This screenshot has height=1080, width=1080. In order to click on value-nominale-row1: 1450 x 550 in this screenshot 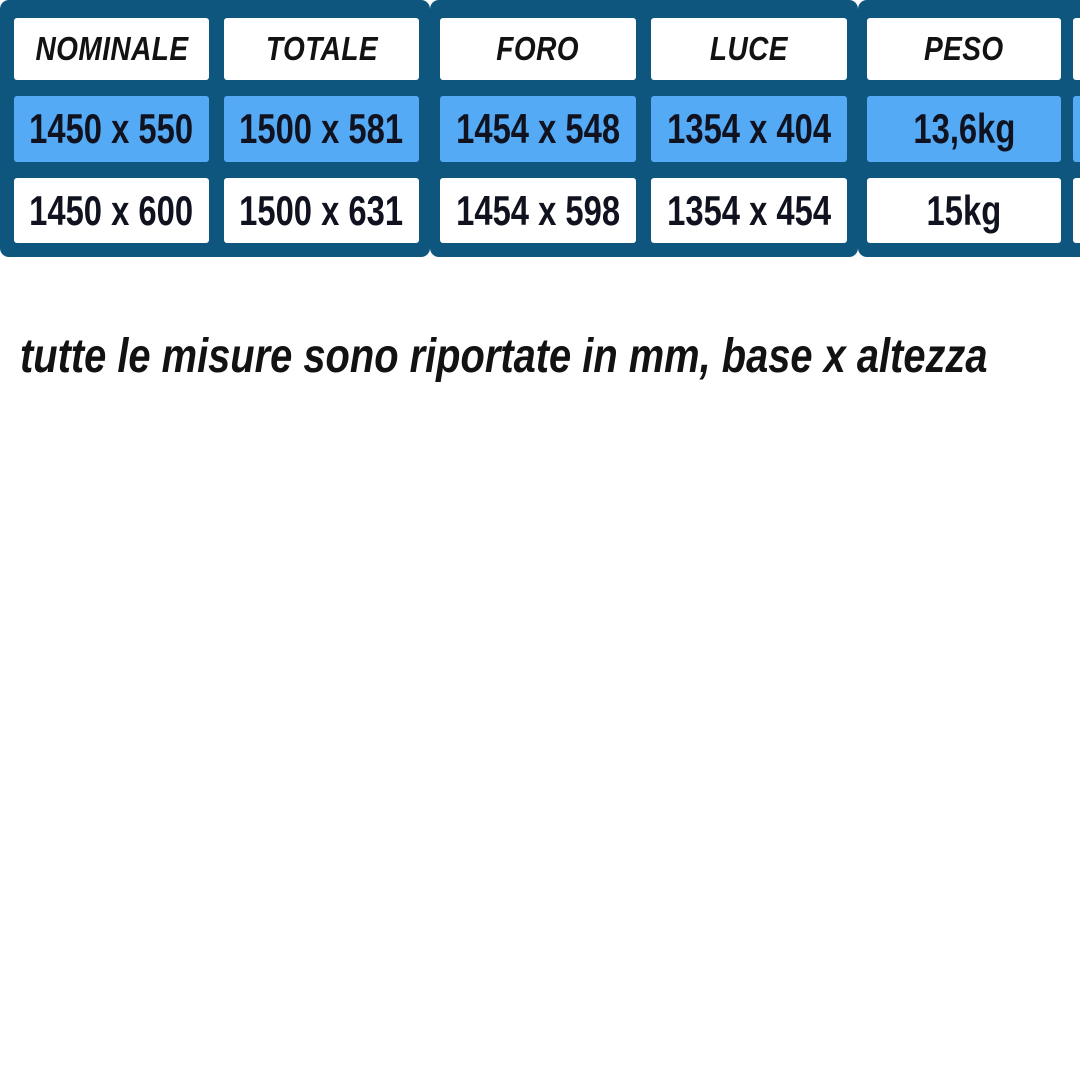, I will do `click(111, 128)`.